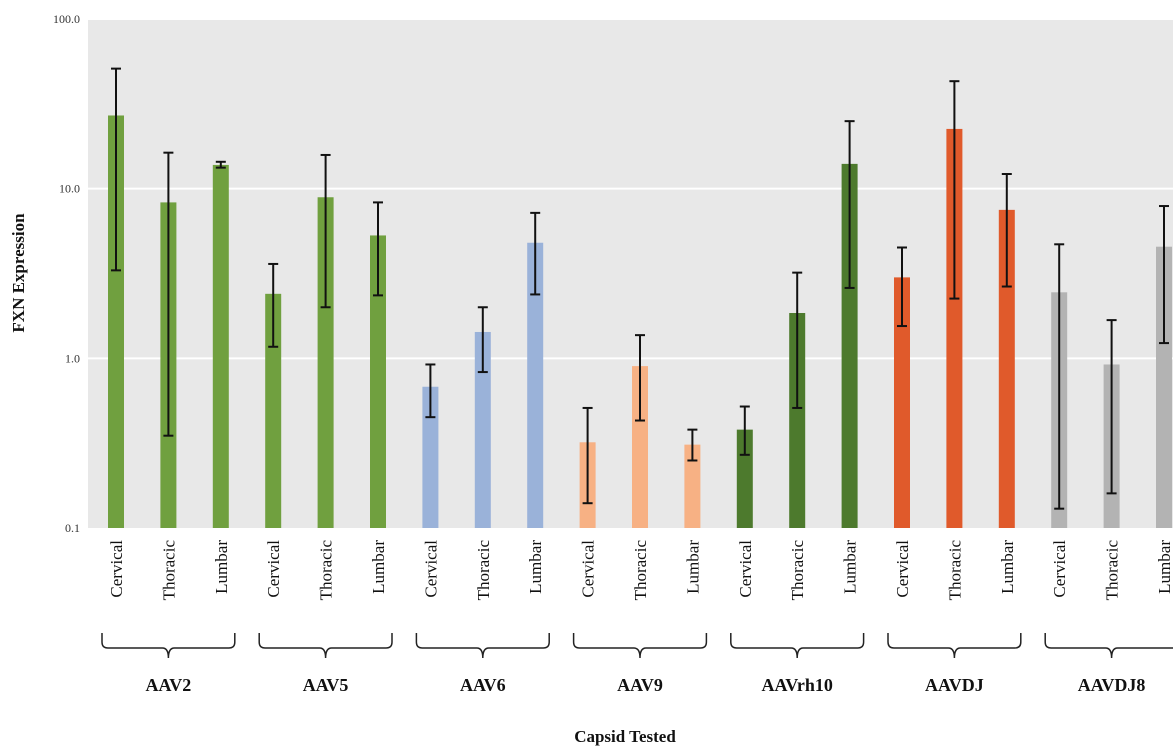 This screenshot has width=1173, height=749. Describe the element at coordinates (69, 189) in the screenshot. I see `y-tick-label: 10.0` at that location.